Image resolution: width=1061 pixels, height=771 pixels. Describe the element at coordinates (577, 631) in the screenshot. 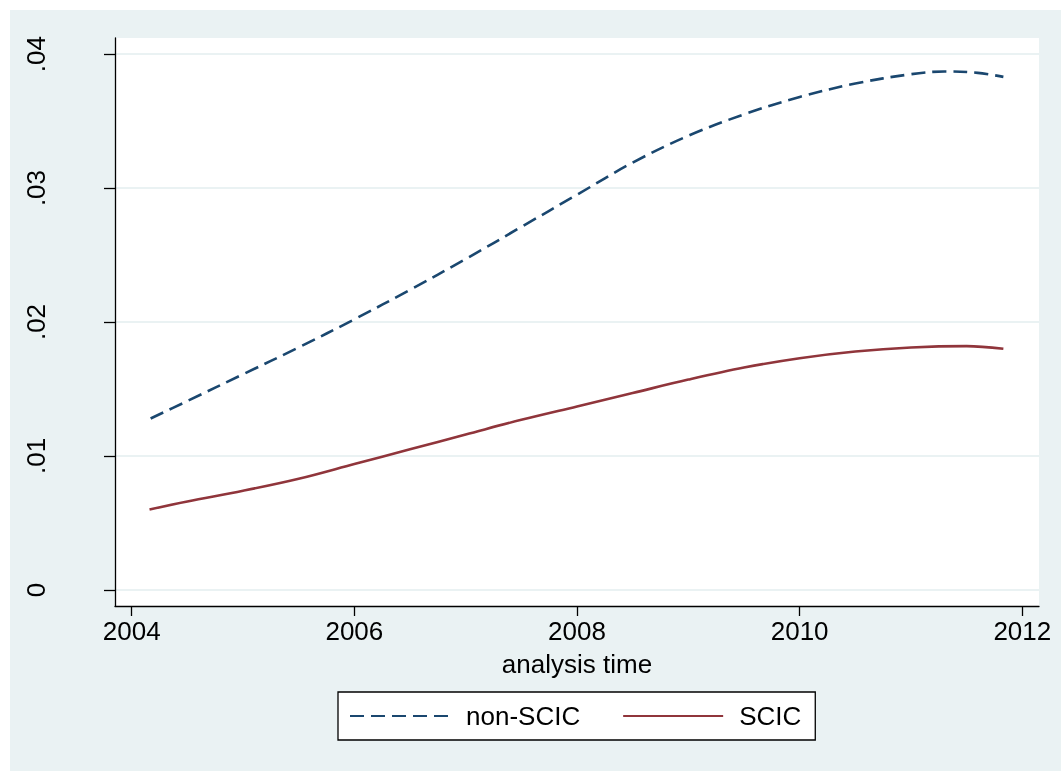

I see `x-tick-label: 2008` at that location.